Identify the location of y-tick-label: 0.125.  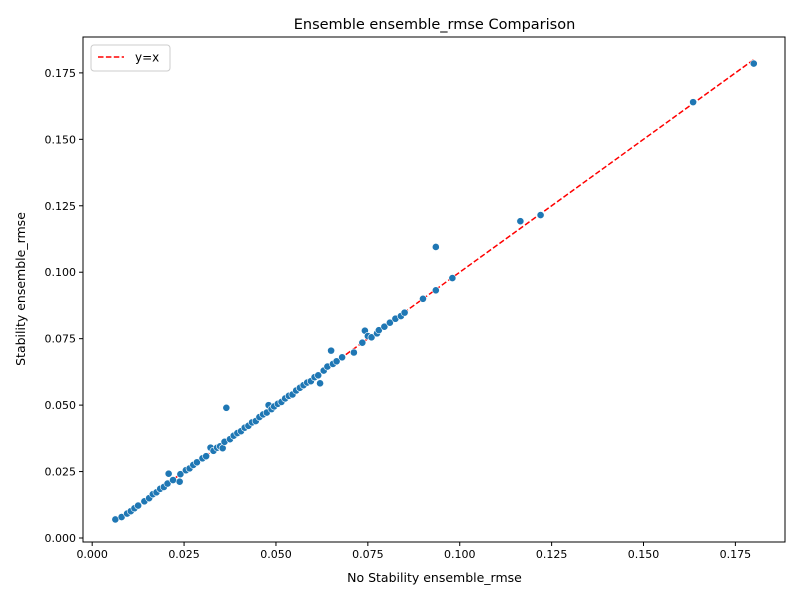
(61, 206).